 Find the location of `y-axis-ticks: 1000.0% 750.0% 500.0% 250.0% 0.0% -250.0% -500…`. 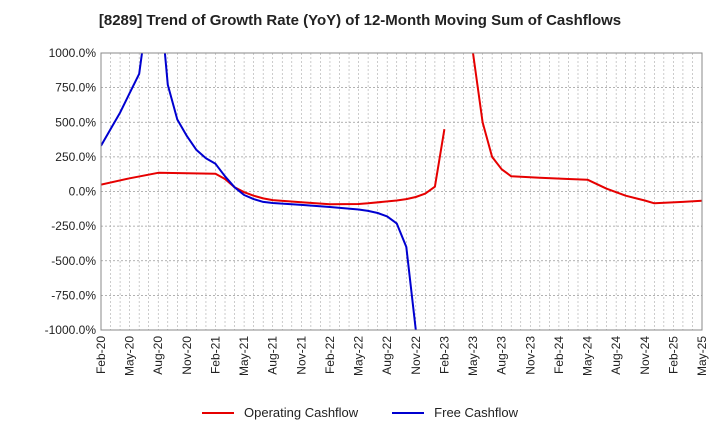

y-axis-ticks: 1000.0% 750.0% 500.0% 250.0% 0.0% -250.0% -500… is located at coordinates (71, 191).